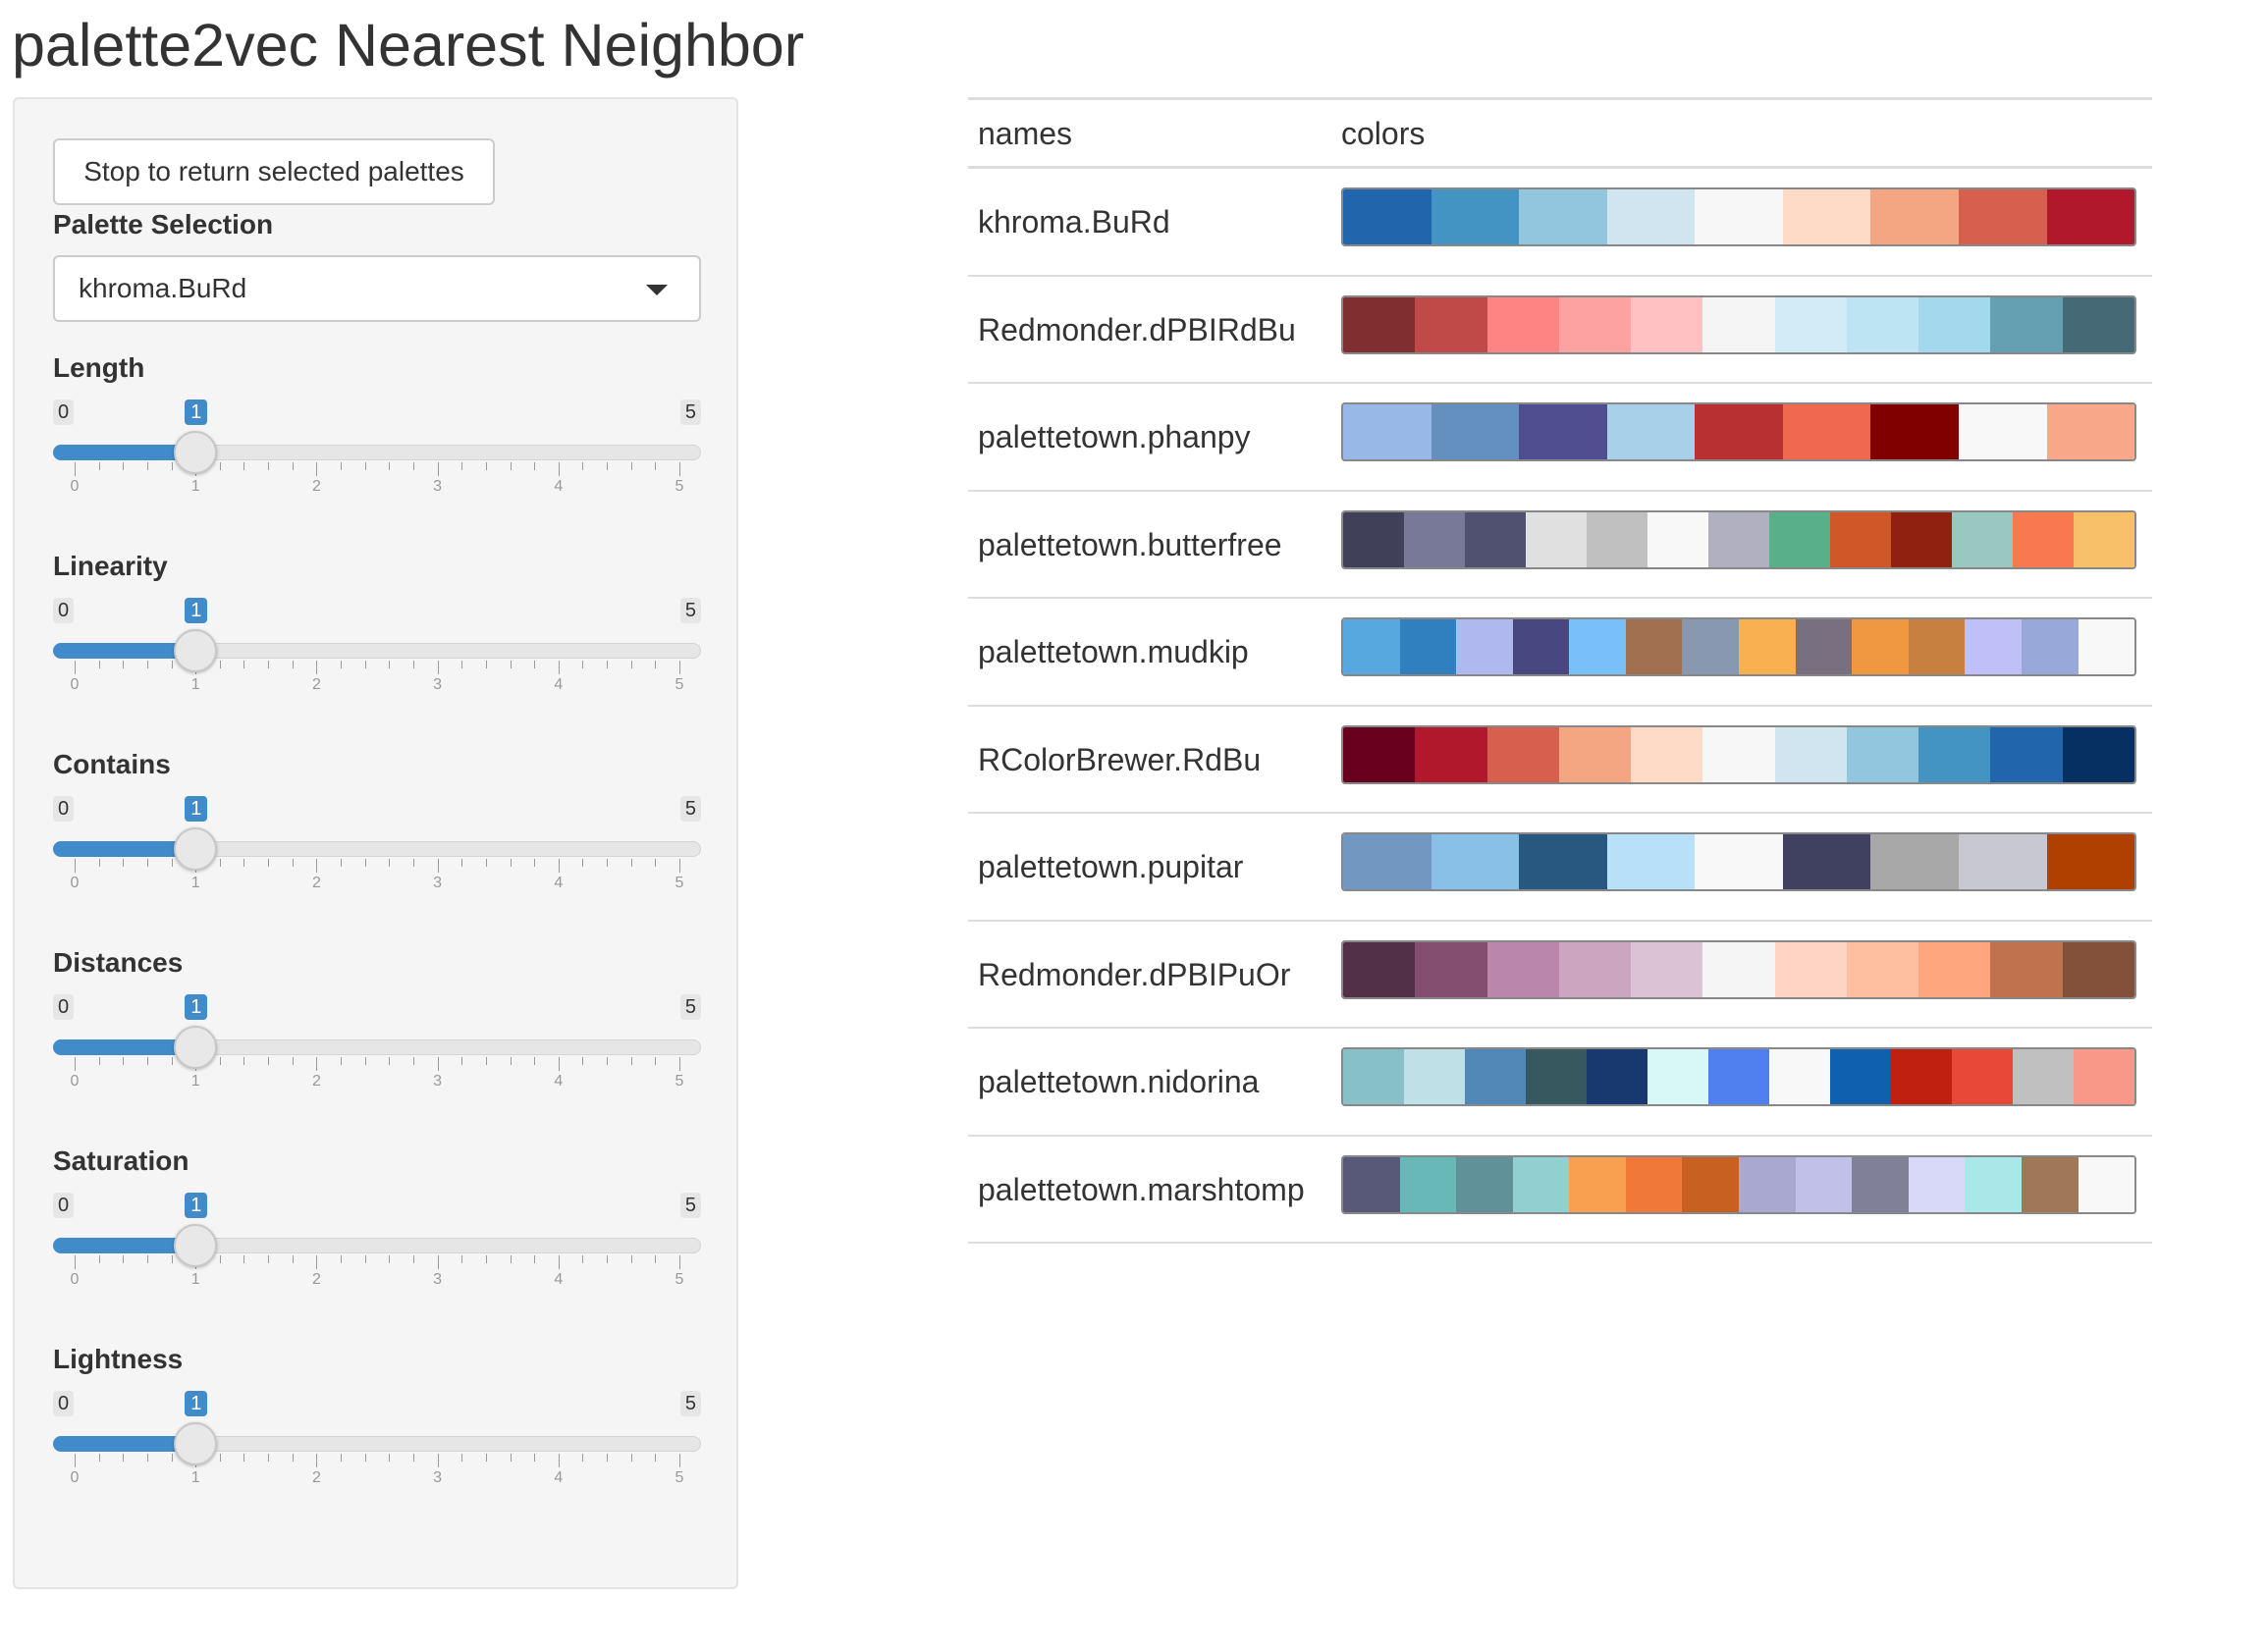  I want to click on table-row: palettetown.butterfree, so click(1560, 545).